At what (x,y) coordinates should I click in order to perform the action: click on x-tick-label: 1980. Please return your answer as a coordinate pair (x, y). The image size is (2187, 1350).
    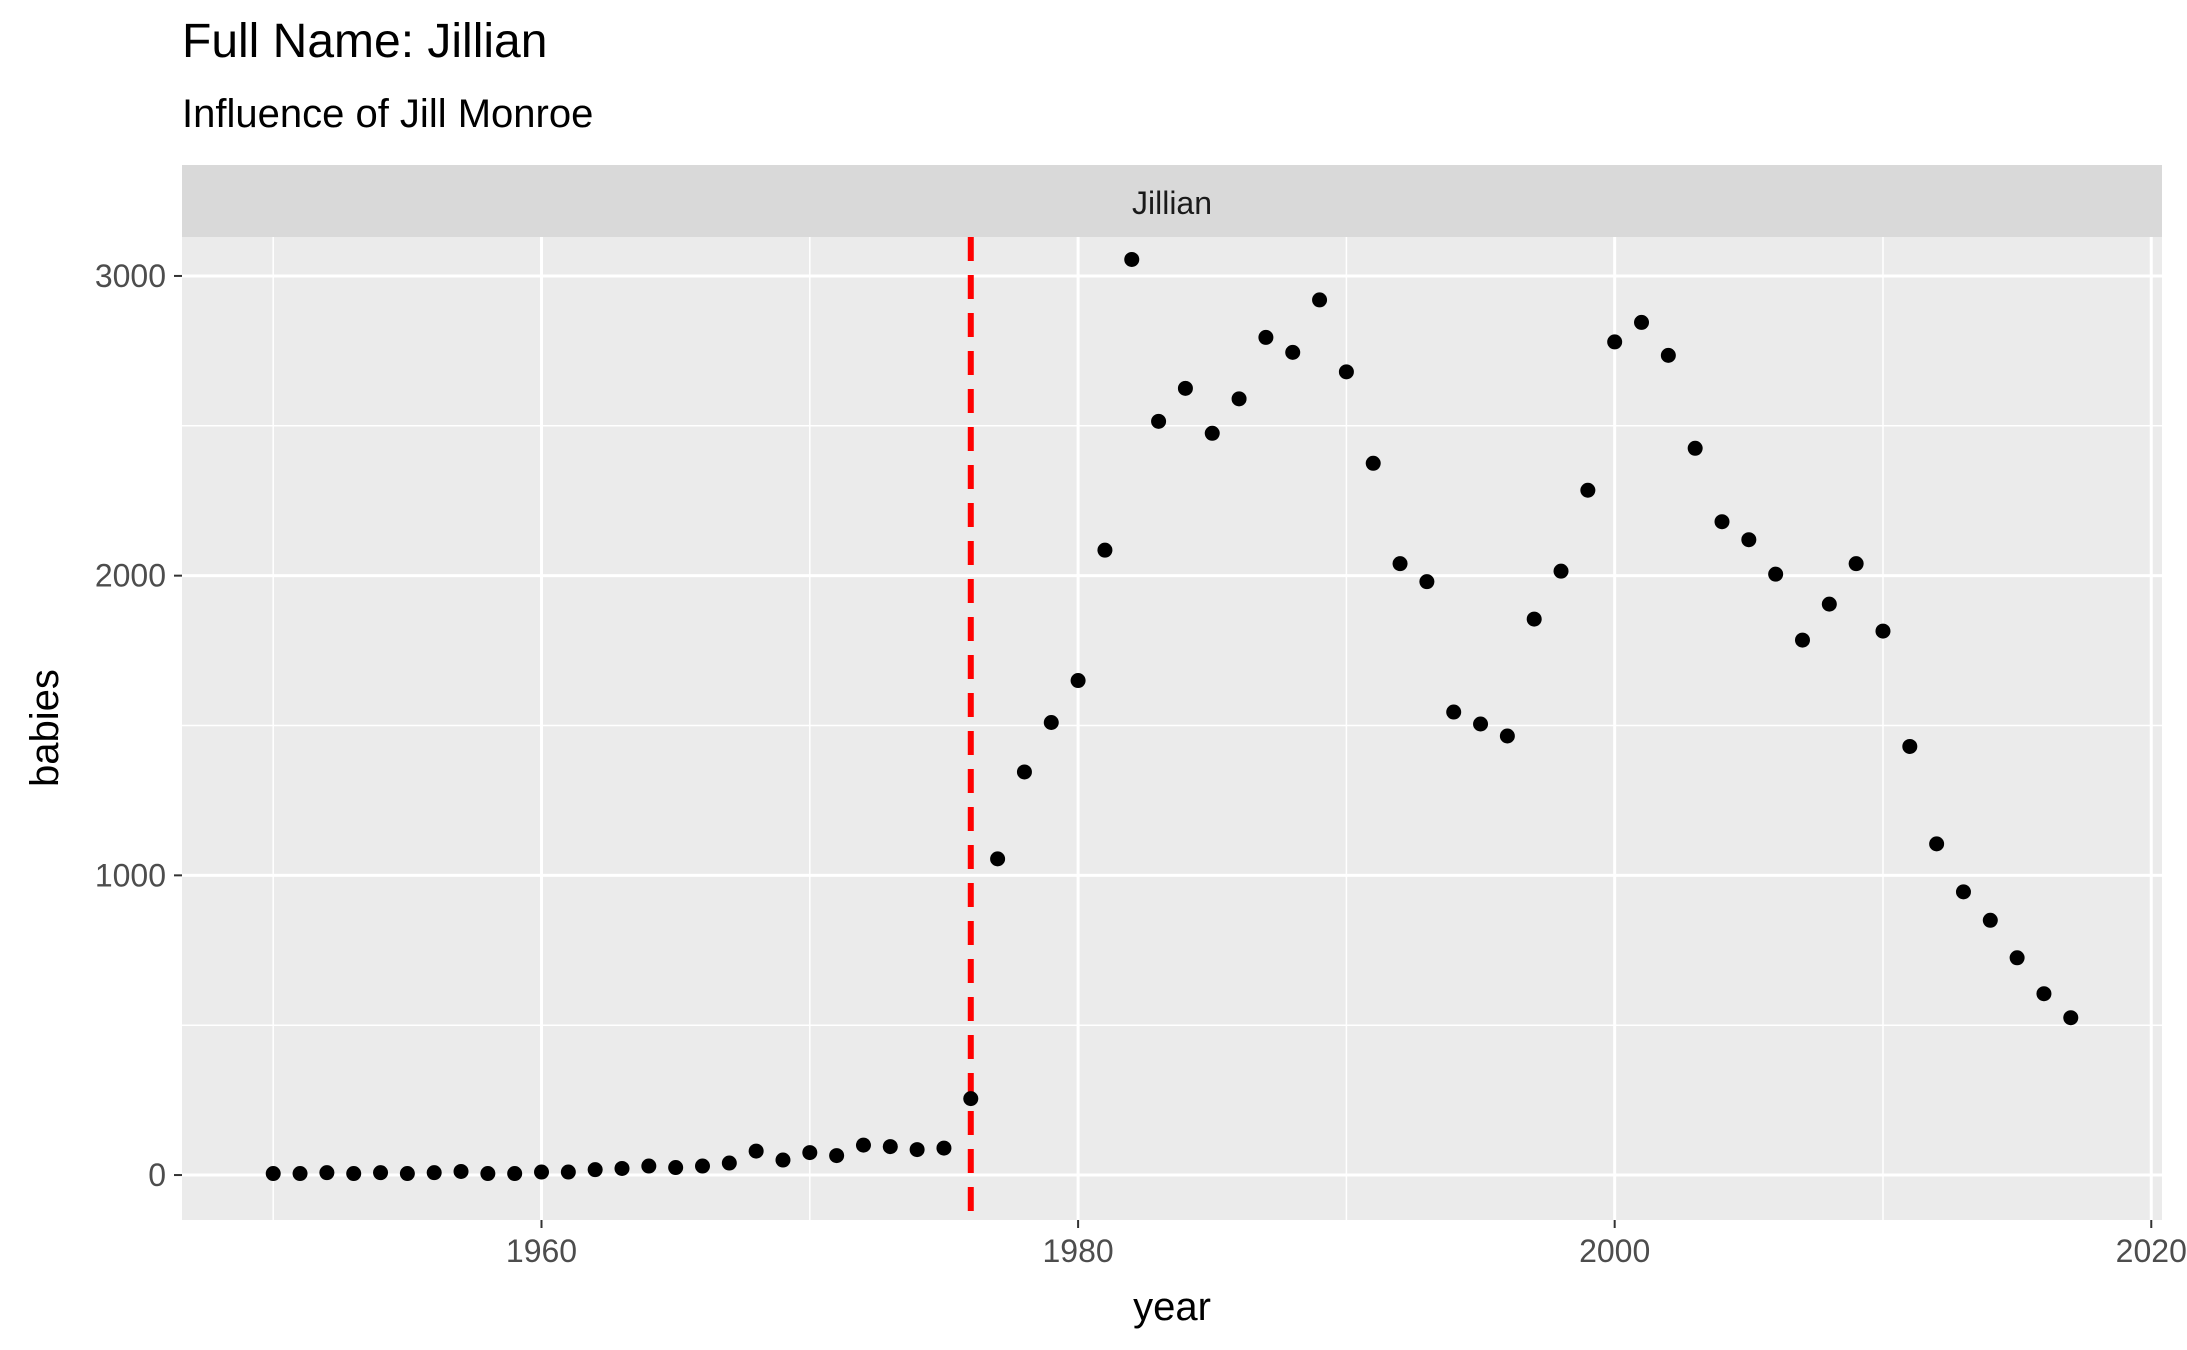
    Looking at the image, I should click on (1078, 1251).